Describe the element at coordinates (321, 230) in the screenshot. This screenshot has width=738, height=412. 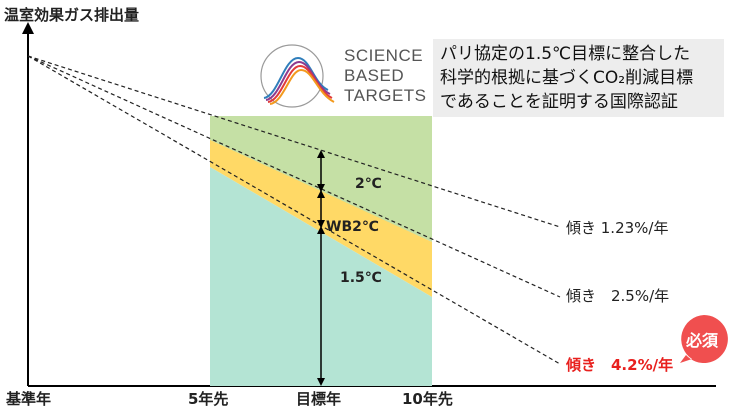
I see `measure-arrow-d` at that location.